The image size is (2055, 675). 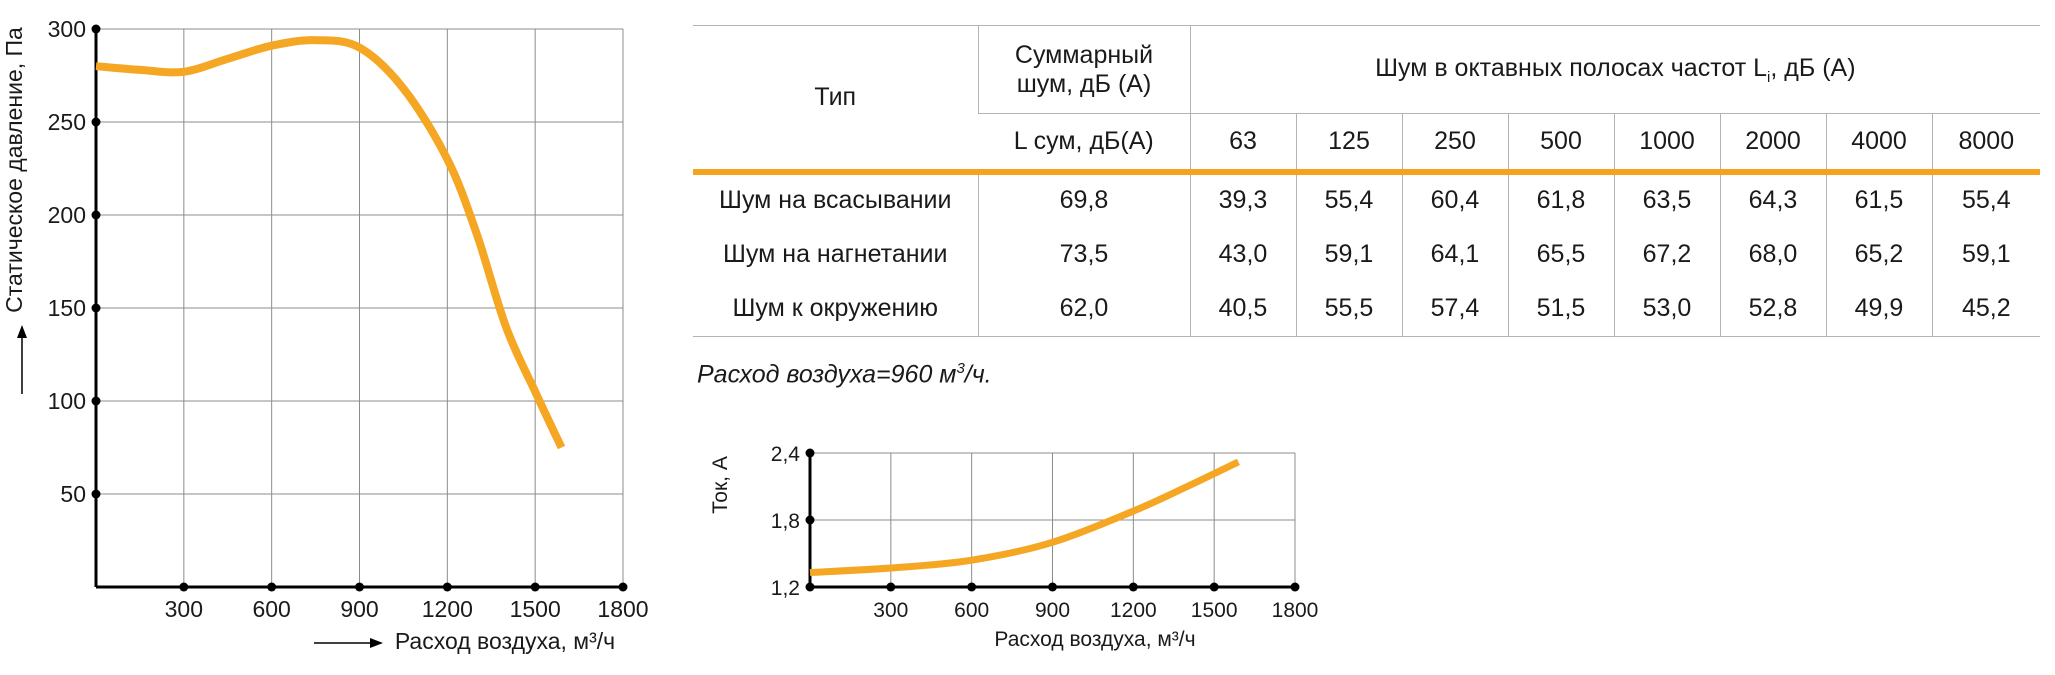 I want to click on value-cell: 40,5, so click(x=1242, y=309).